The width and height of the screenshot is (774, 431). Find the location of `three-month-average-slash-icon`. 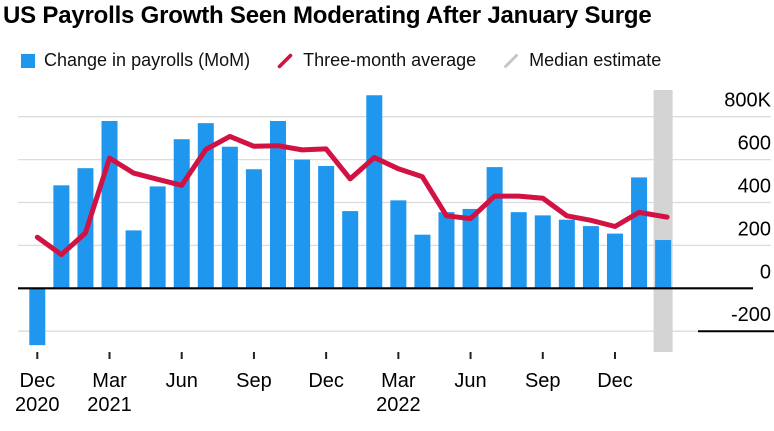

three-month-average-slash-icon is located at coordinates (285, 60).